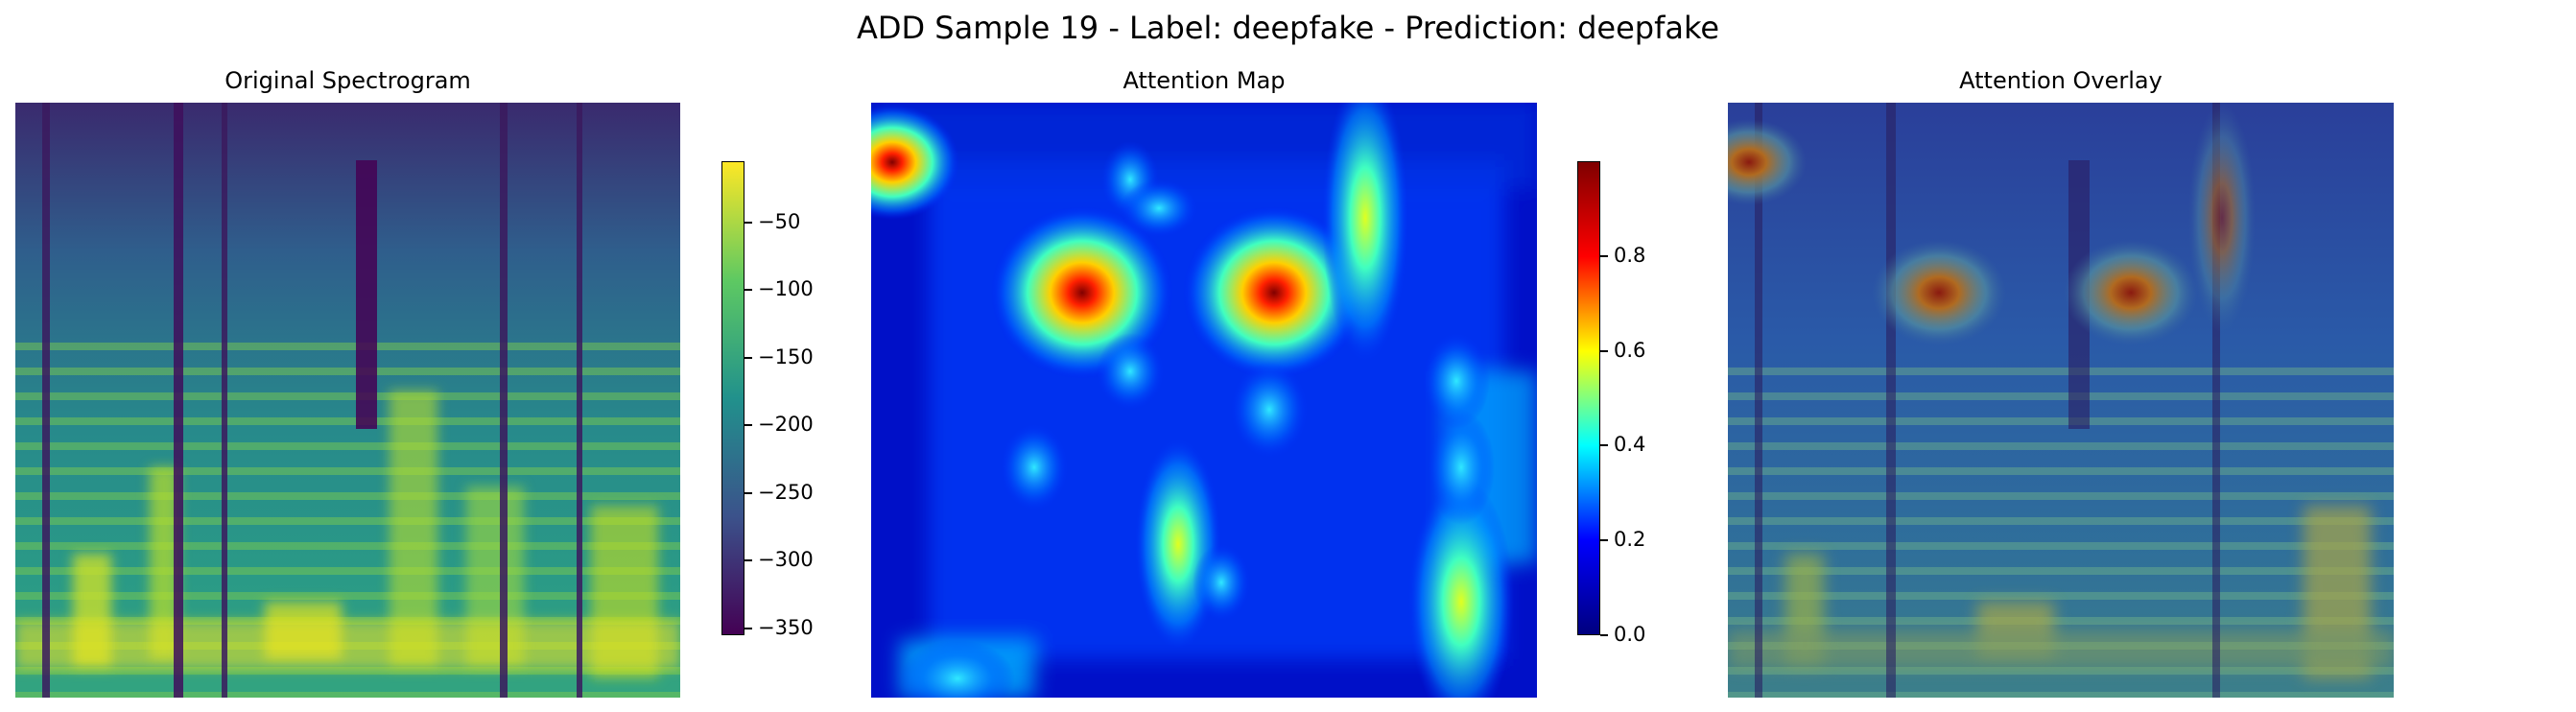 The width and height of the screenshot is (2576, 712). What do you see at coordinates (786, 627) in the screenshot?
I see `colorbar-tick-label: −350` at bounding box center [786, 627].